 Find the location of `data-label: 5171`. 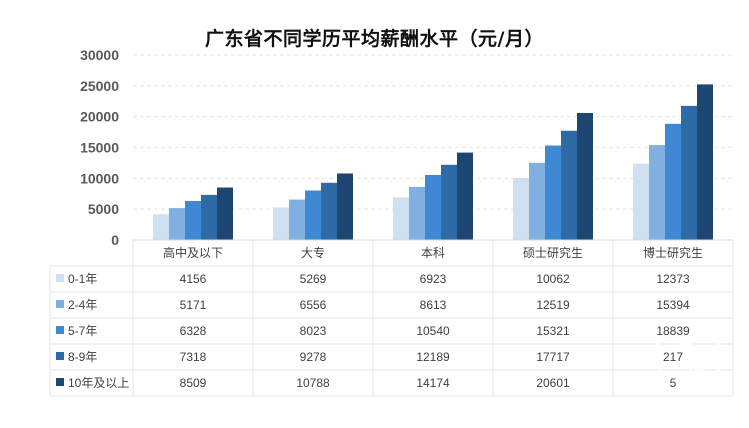

data-label: 5171 is located at coordinates (193, 305).